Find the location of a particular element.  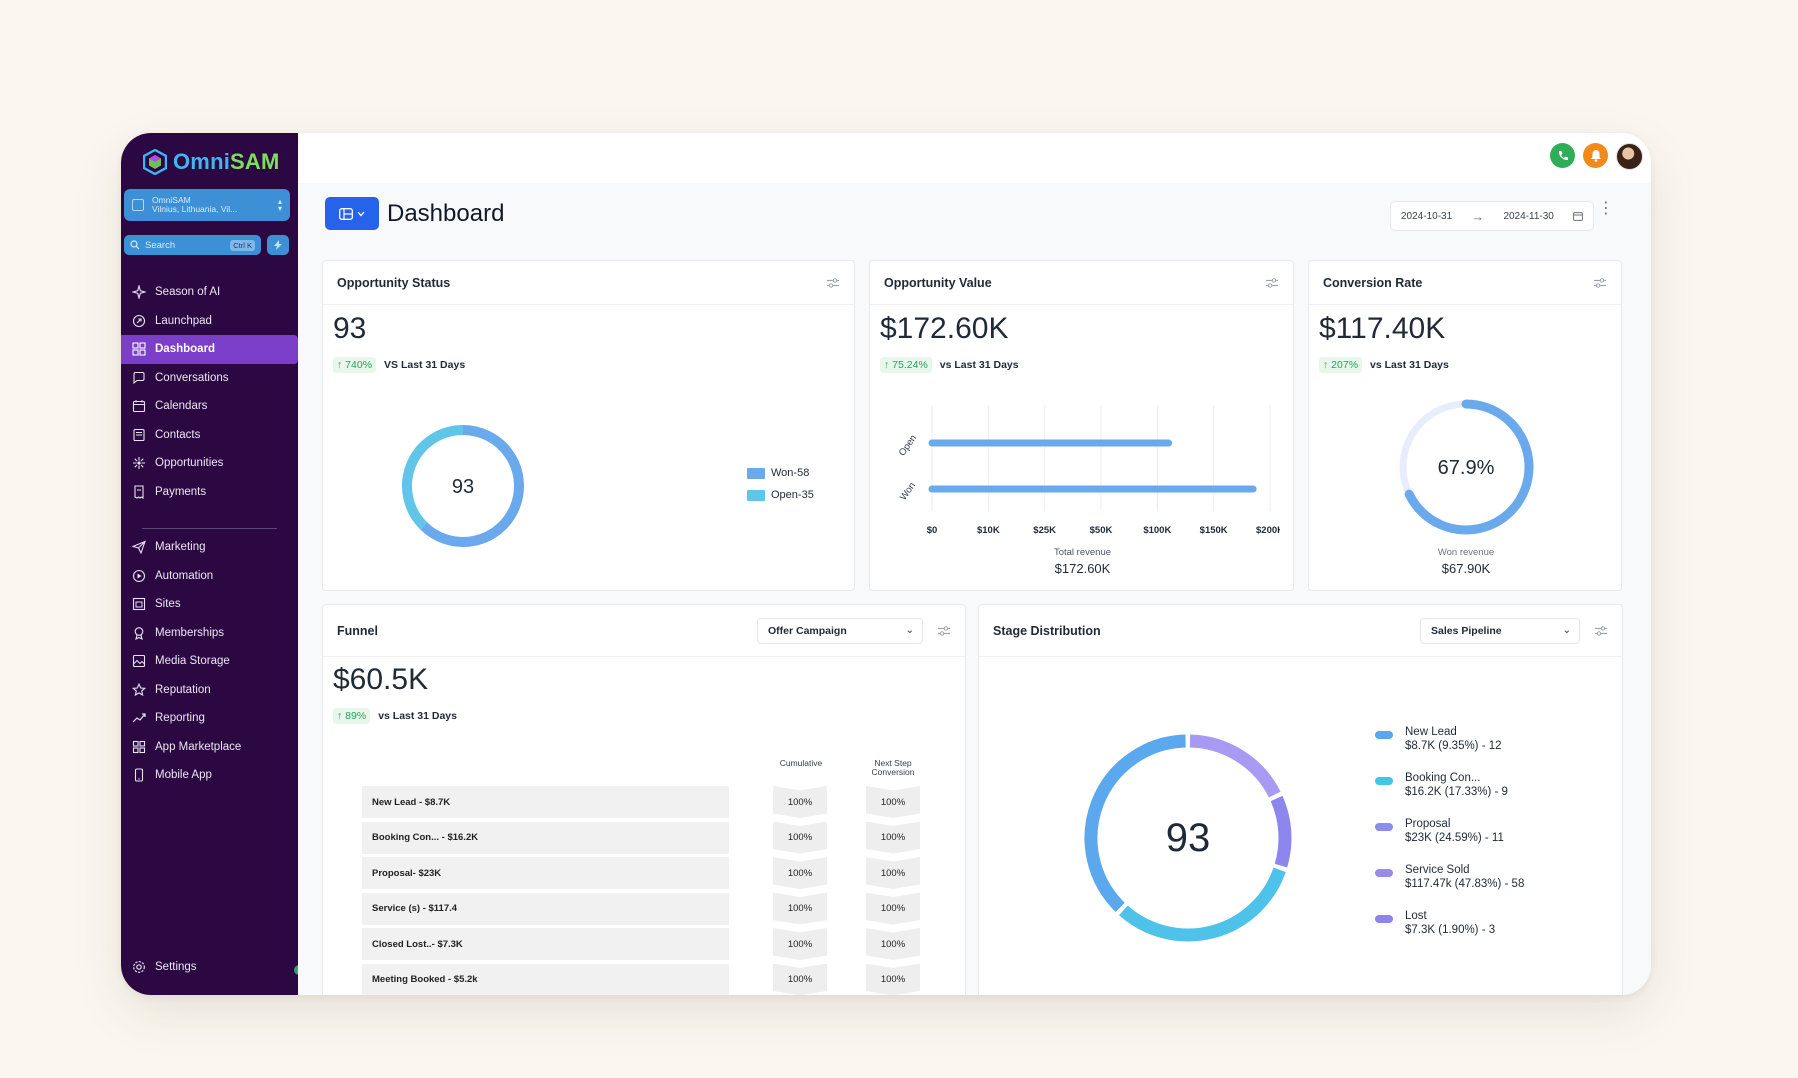

sidebar-item-dashboard: Dashboard is located at coordinates (209, 349).